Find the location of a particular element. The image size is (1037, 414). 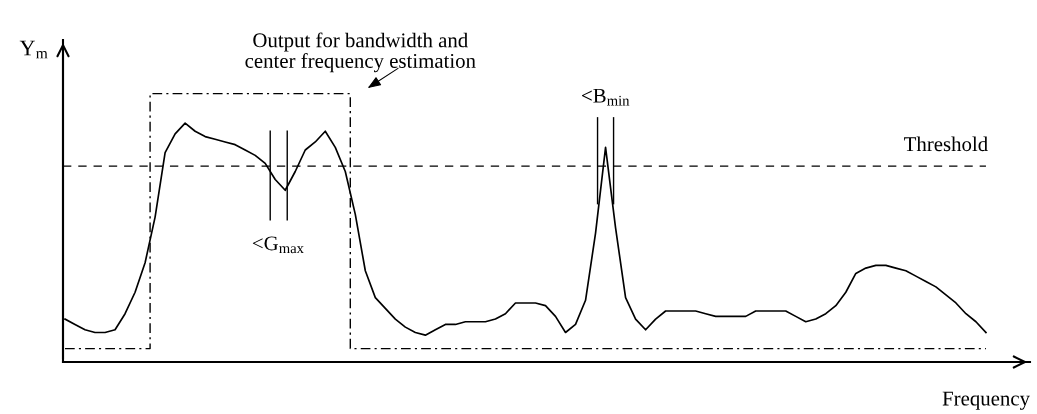

x-axis-title: Frequency is located at coordinates (986, 400).